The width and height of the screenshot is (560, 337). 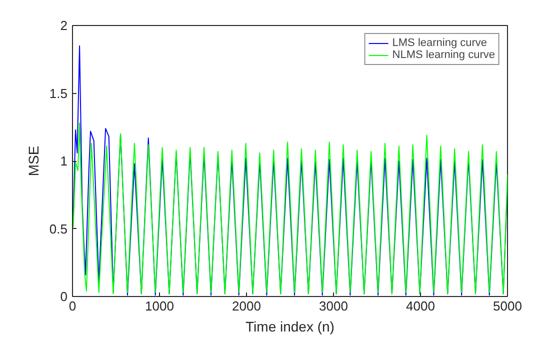 What do you see at coordinates (333, 306) in the screenshot?
I see `x-tick-label: 3000` at bounding box center [333, 306].